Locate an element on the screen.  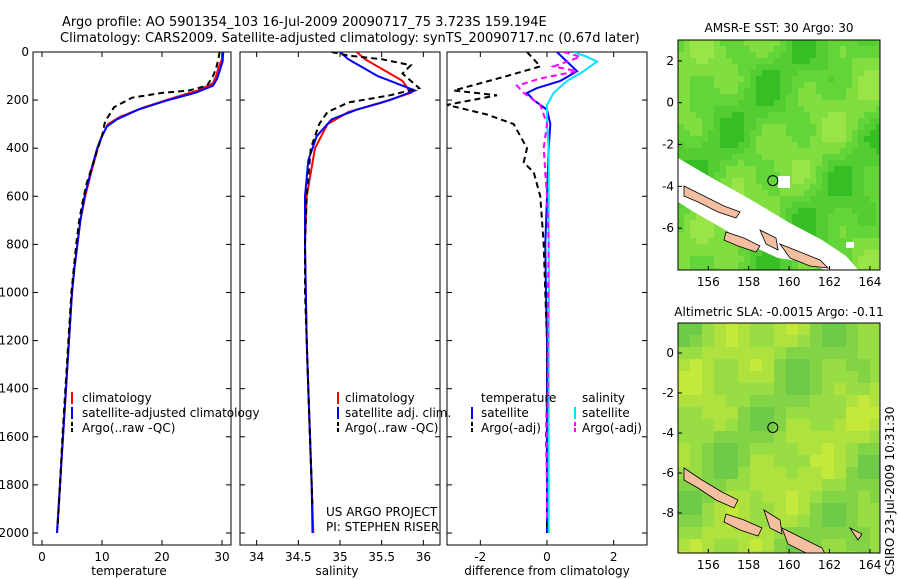
difference-x-label: difference from climatology is located at coordinates (547, 571).